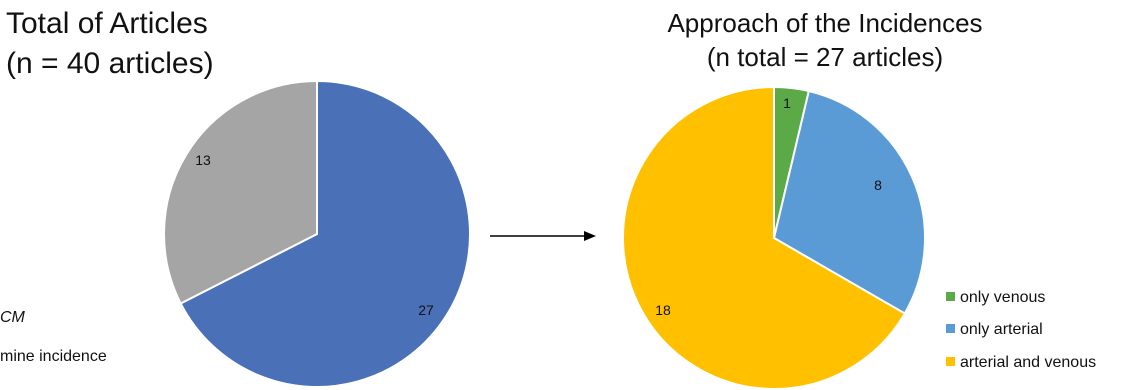  Describe the element at coordinates (53, 356) in the screenshot. I see `left-legend-entry-2: mine incidence` at that location.